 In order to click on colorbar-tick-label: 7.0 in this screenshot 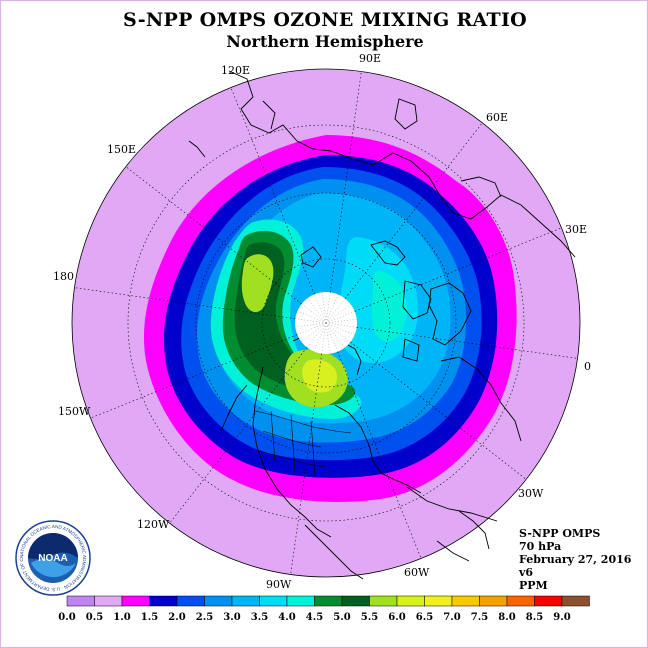, I will do `click(451, 617)`.